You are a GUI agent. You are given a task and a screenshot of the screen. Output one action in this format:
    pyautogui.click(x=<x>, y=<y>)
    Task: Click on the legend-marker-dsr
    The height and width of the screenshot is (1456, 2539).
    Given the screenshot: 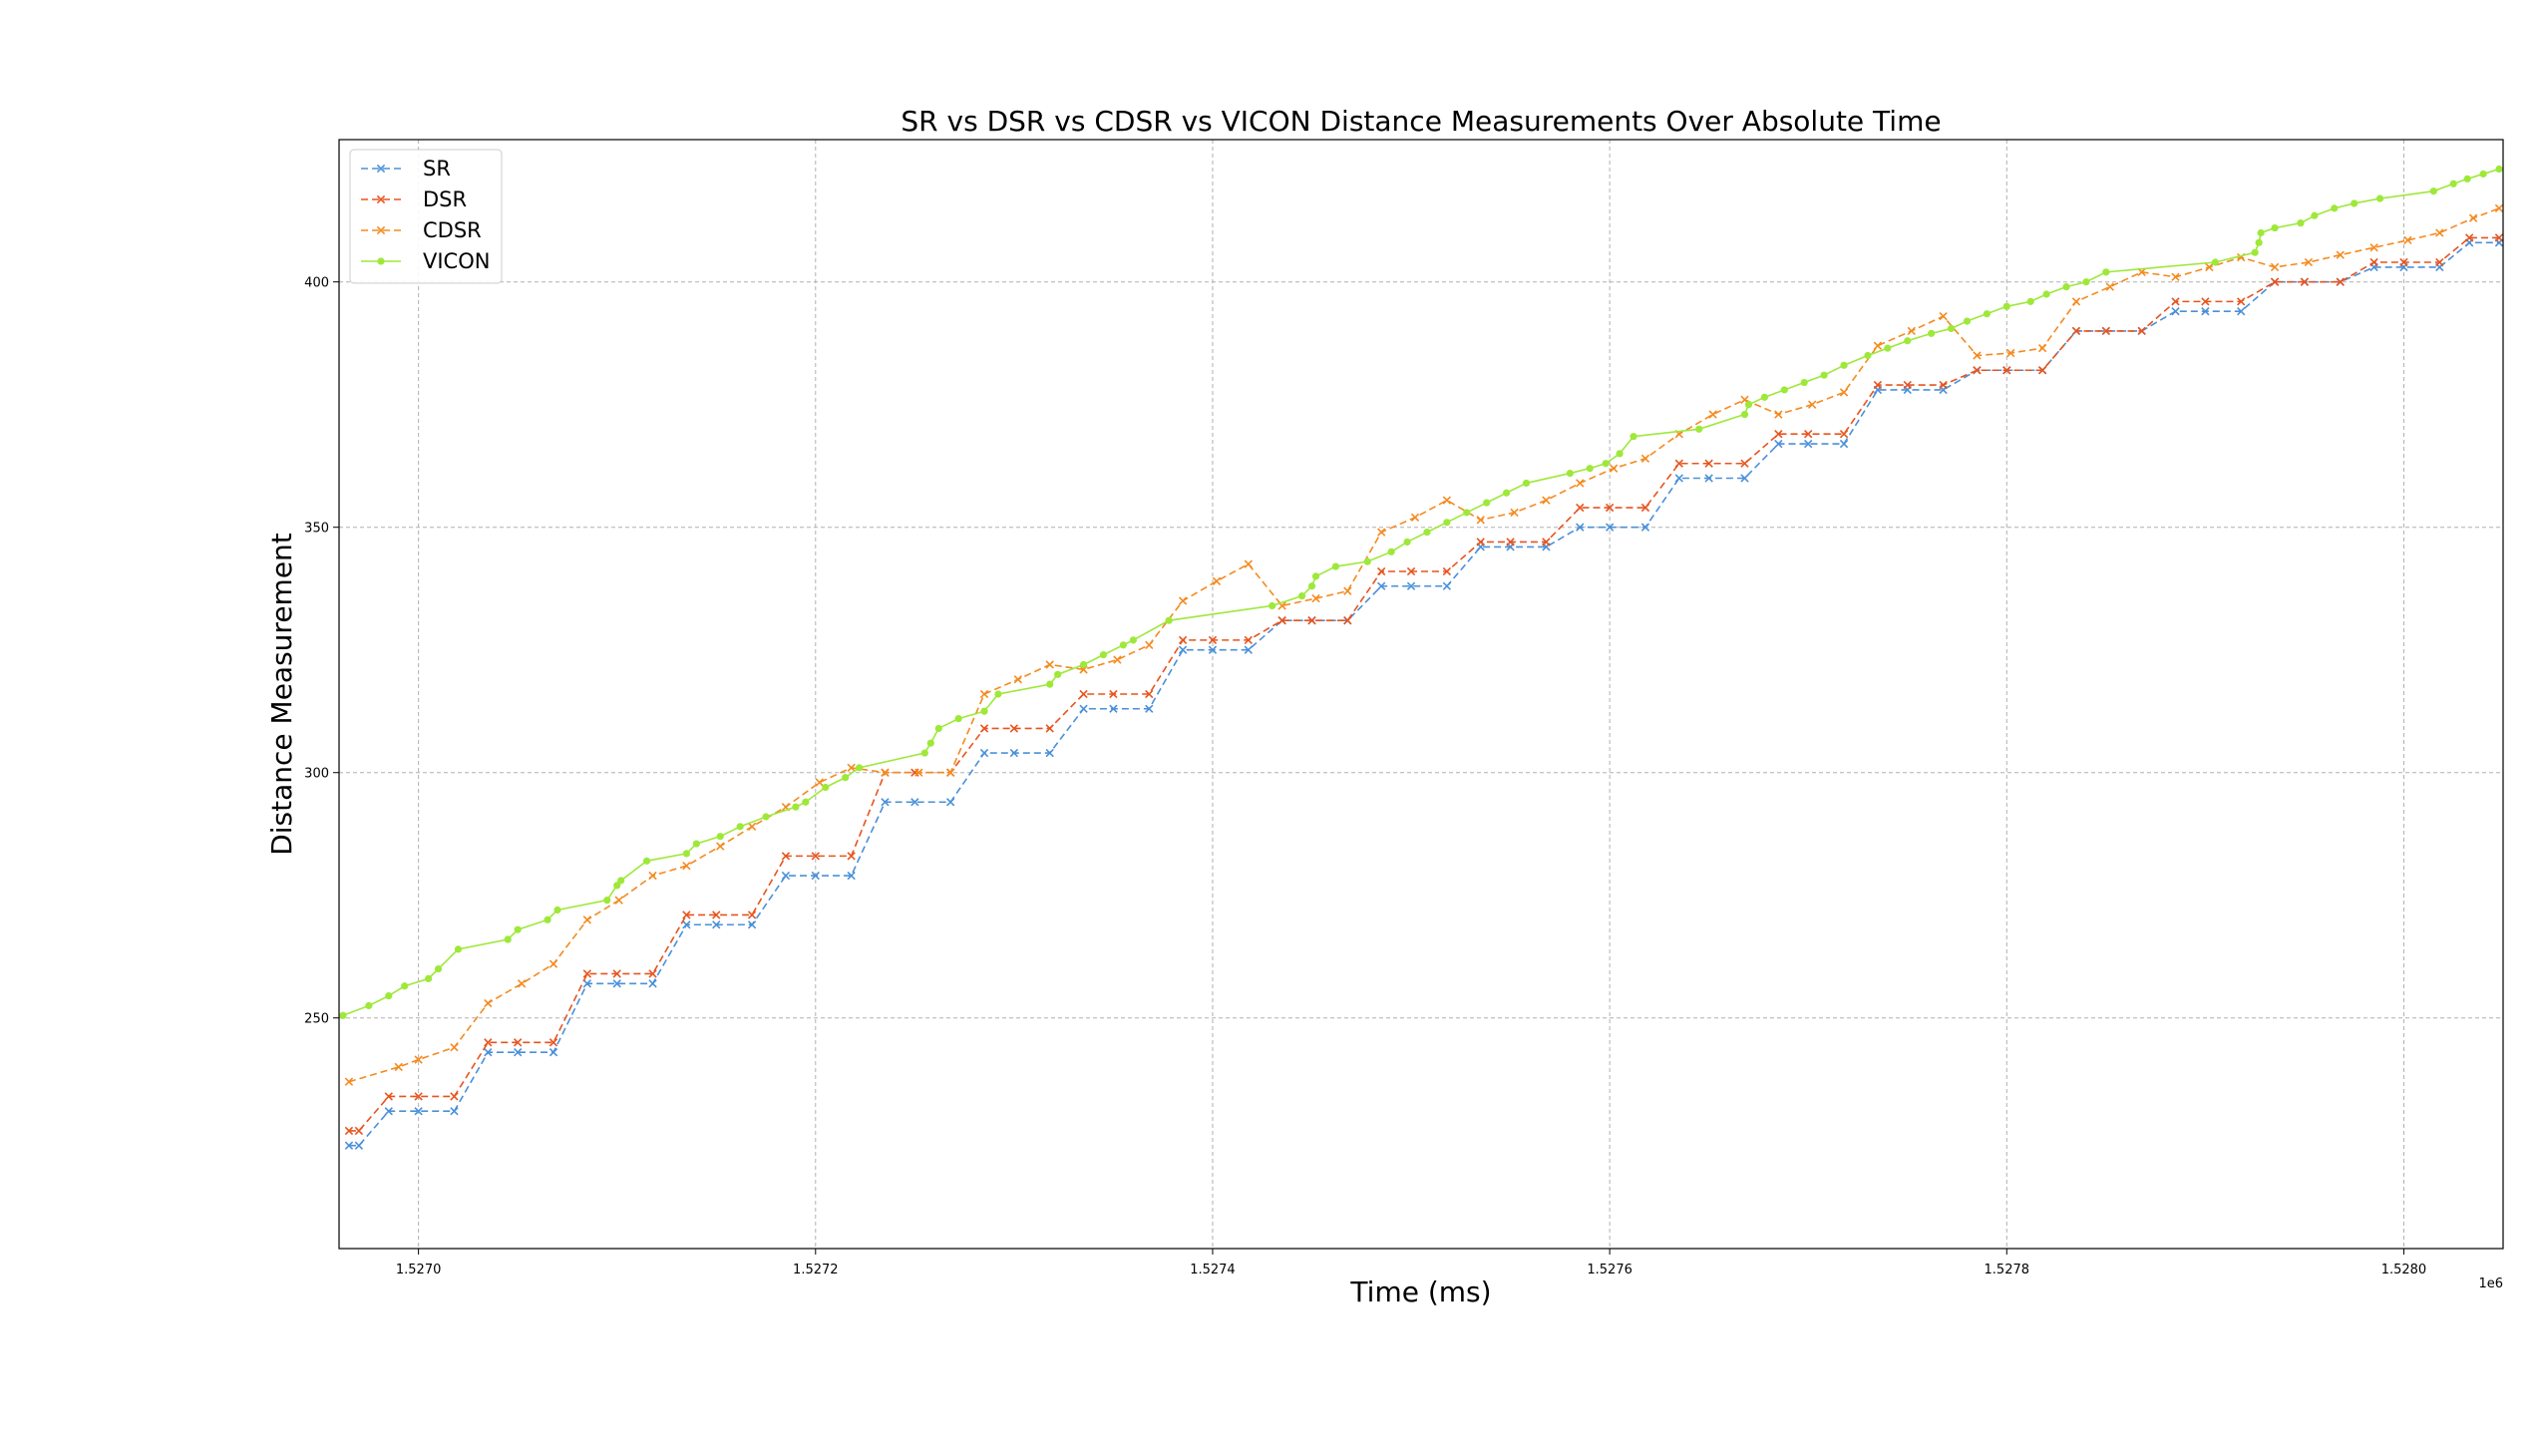 What is the action you would take?
    pyautogui.click(x=381, y=199)
    